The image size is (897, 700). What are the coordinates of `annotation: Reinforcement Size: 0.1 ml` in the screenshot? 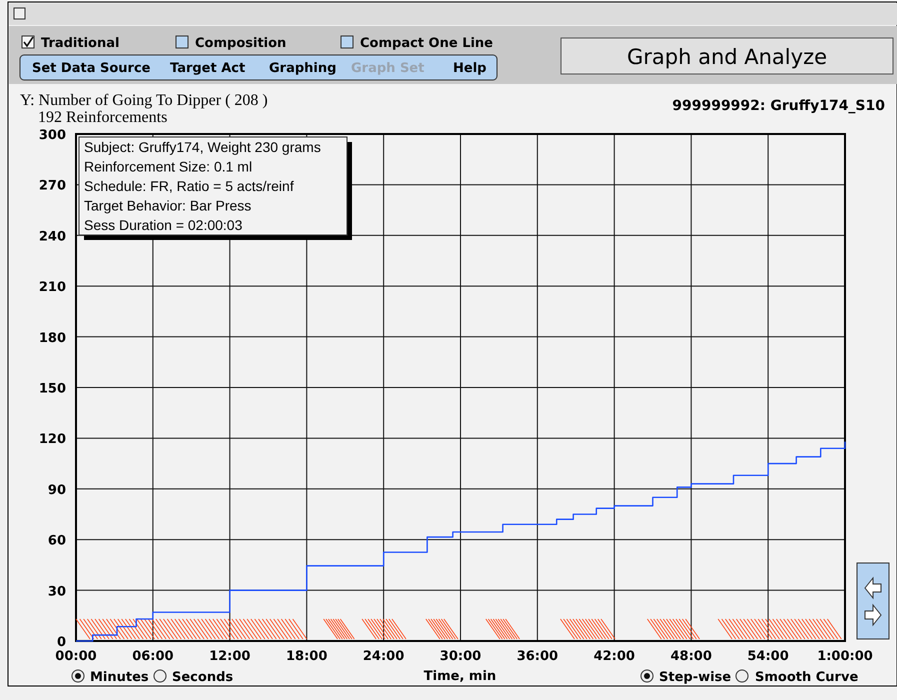 It's located at (168, 166).